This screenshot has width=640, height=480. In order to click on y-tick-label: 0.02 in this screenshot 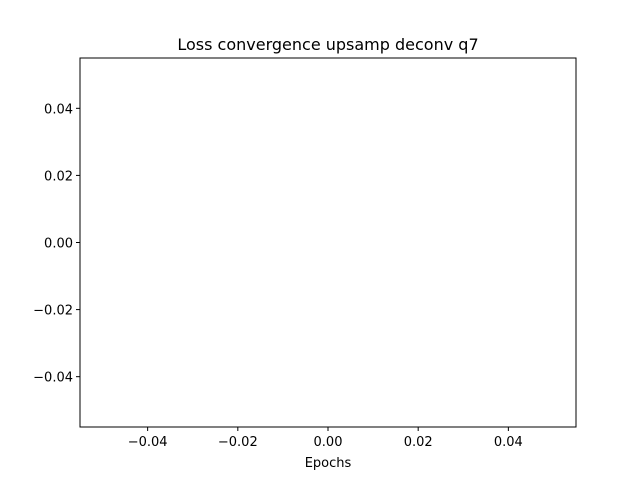, I will do `click(58, 176)`.